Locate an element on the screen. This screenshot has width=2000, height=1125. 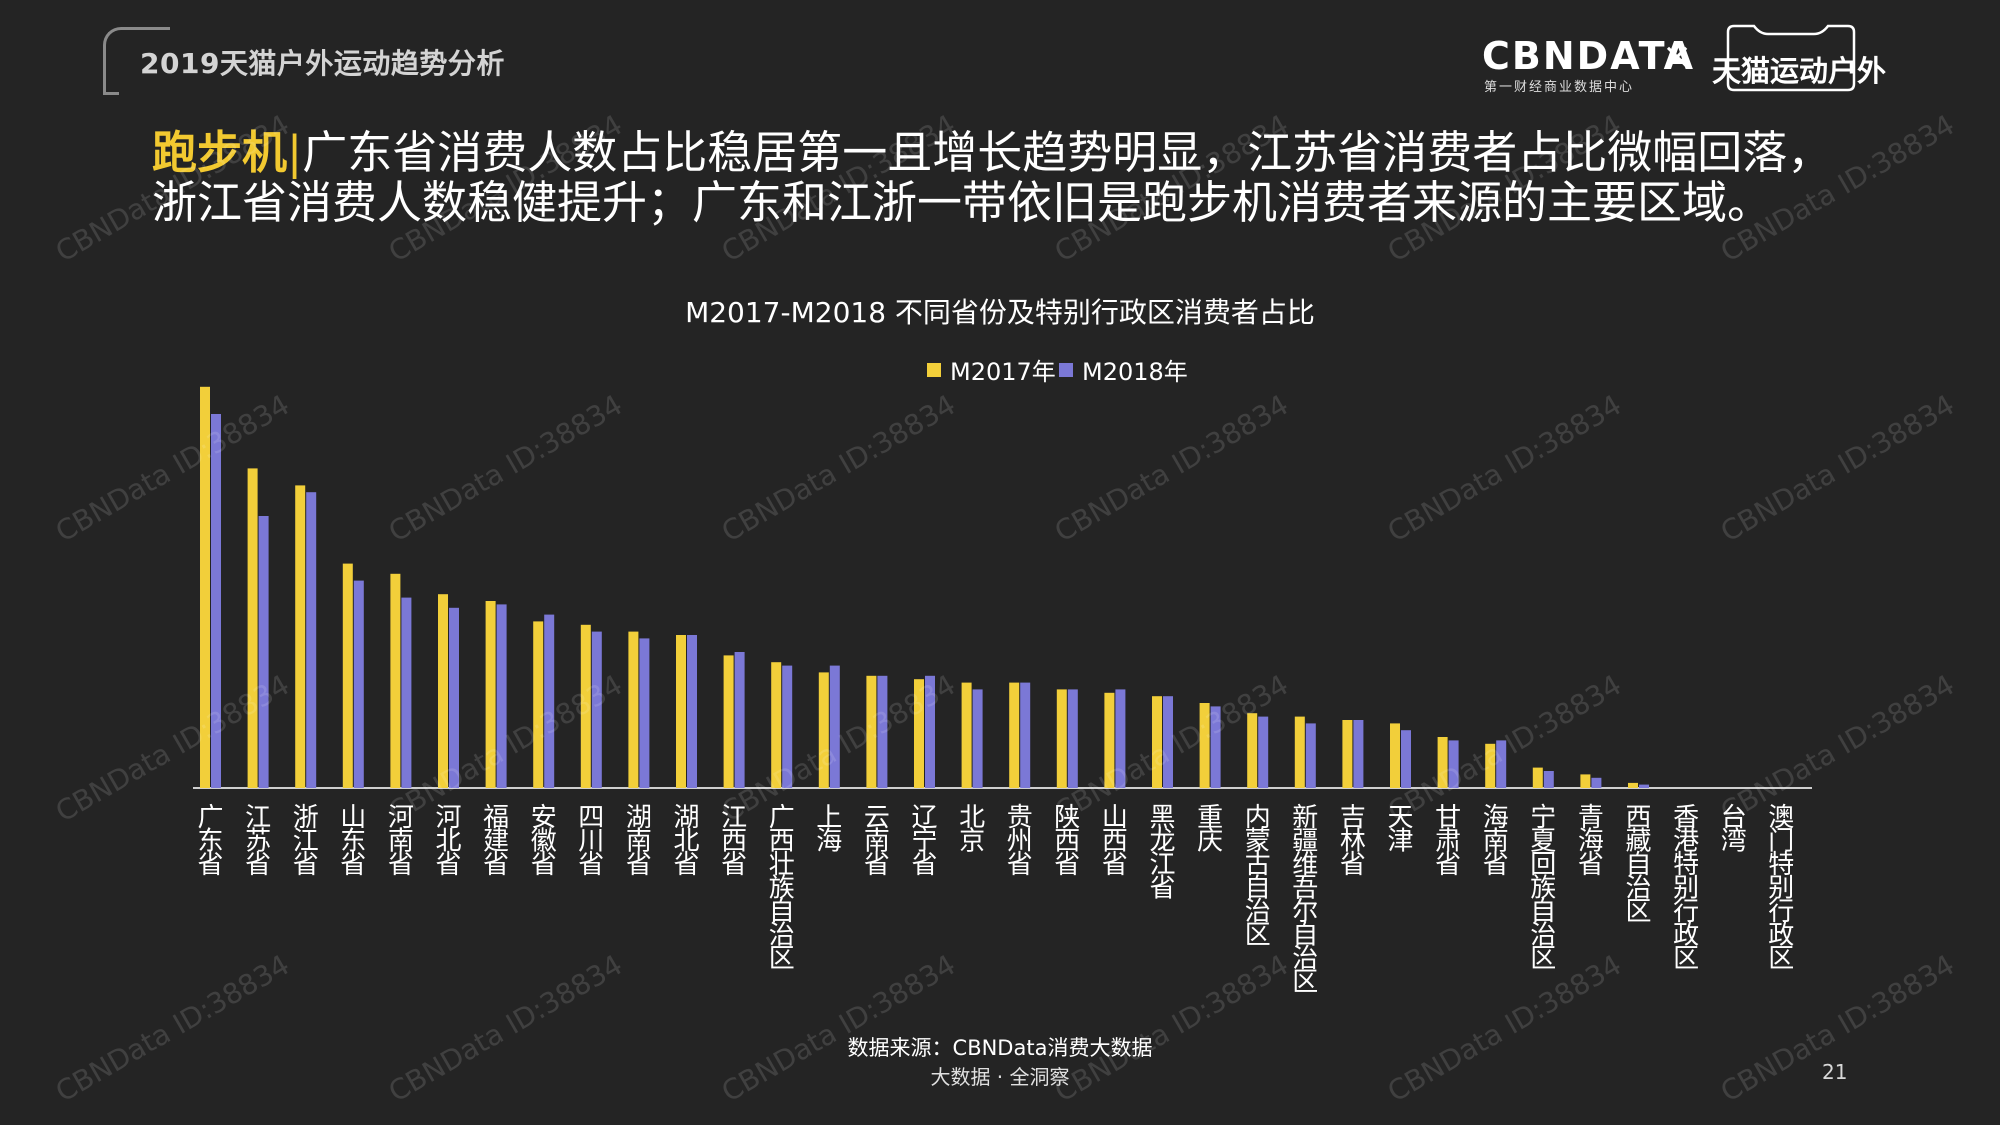
x-tick-label: 湖南省 is located at coordinates (639, 841).